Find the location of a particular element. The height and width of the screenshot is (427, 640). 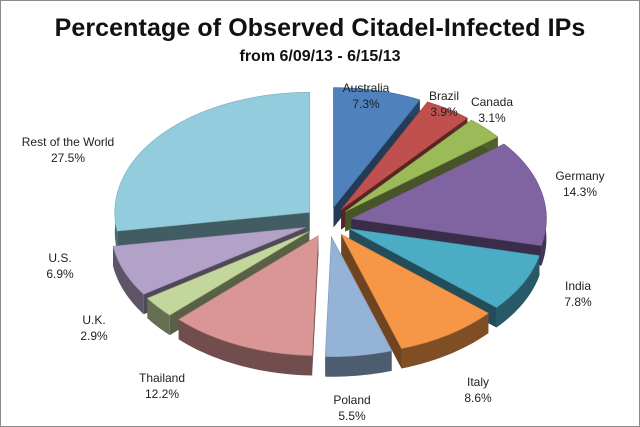

slice-value-label: 7.8% is located at coordinates (578, 302).